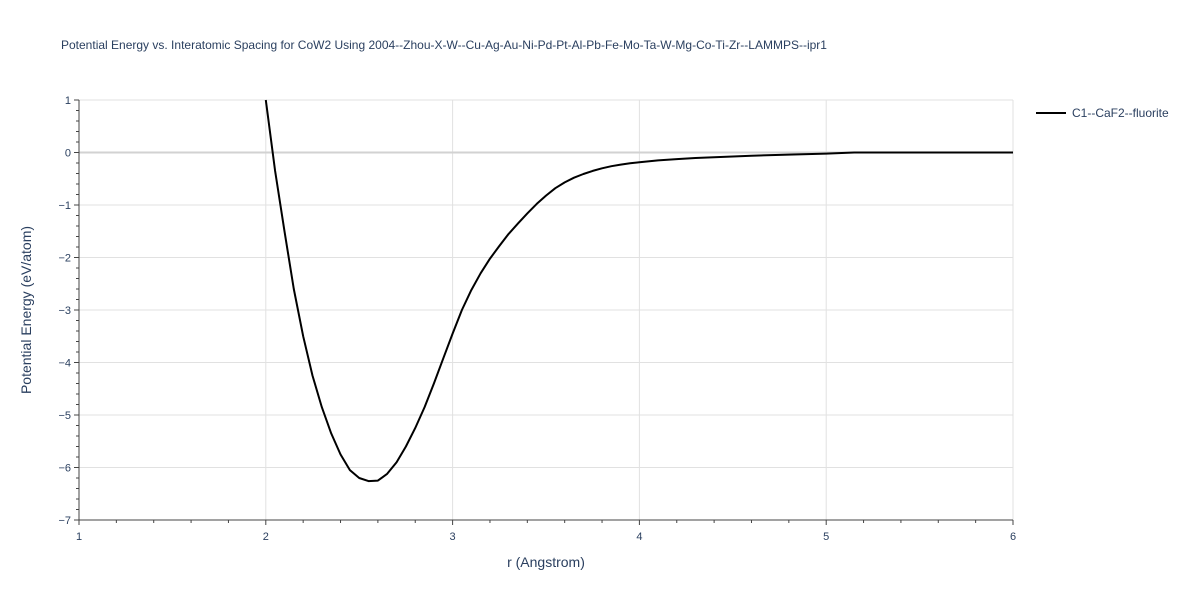 The width and height of the screenshot is (1200, 600). Describe the element at coordinates (1051, 113) in the screenshot. I see `legend-swatch` at that location.